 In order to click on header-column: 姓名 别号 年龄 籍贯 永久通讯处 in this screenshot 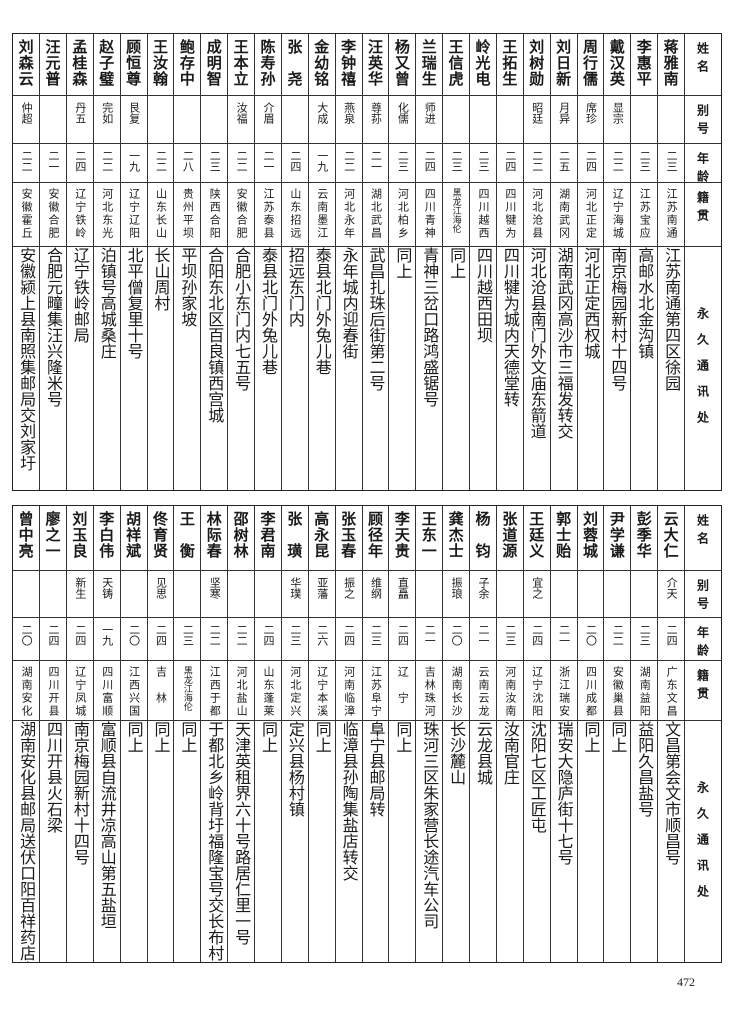, I will do `click(702, 734)`.